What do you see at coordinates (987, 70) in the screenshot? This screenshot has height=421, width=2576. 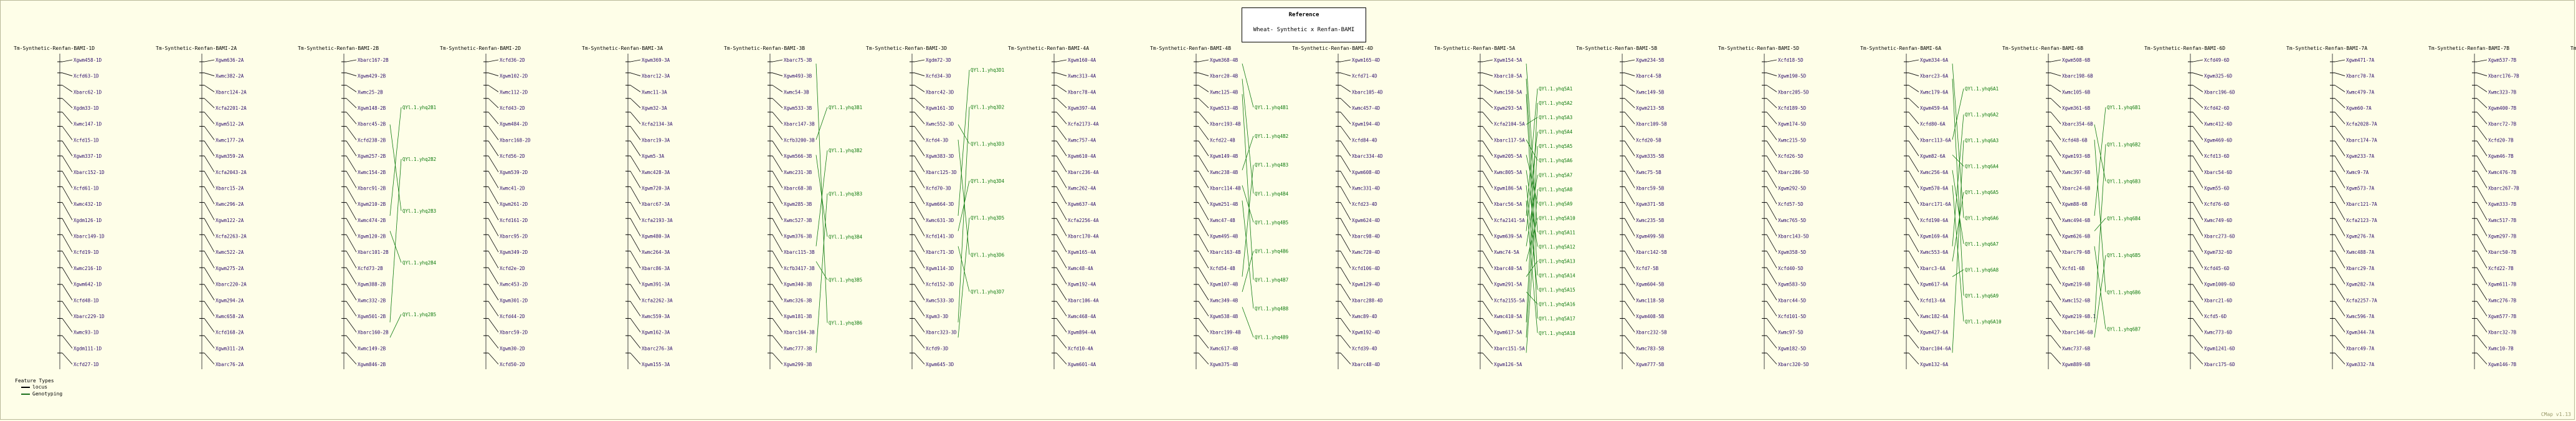 I see `qtl-label: QYl.1.yhq3D1` at bounding box center [987, 70].